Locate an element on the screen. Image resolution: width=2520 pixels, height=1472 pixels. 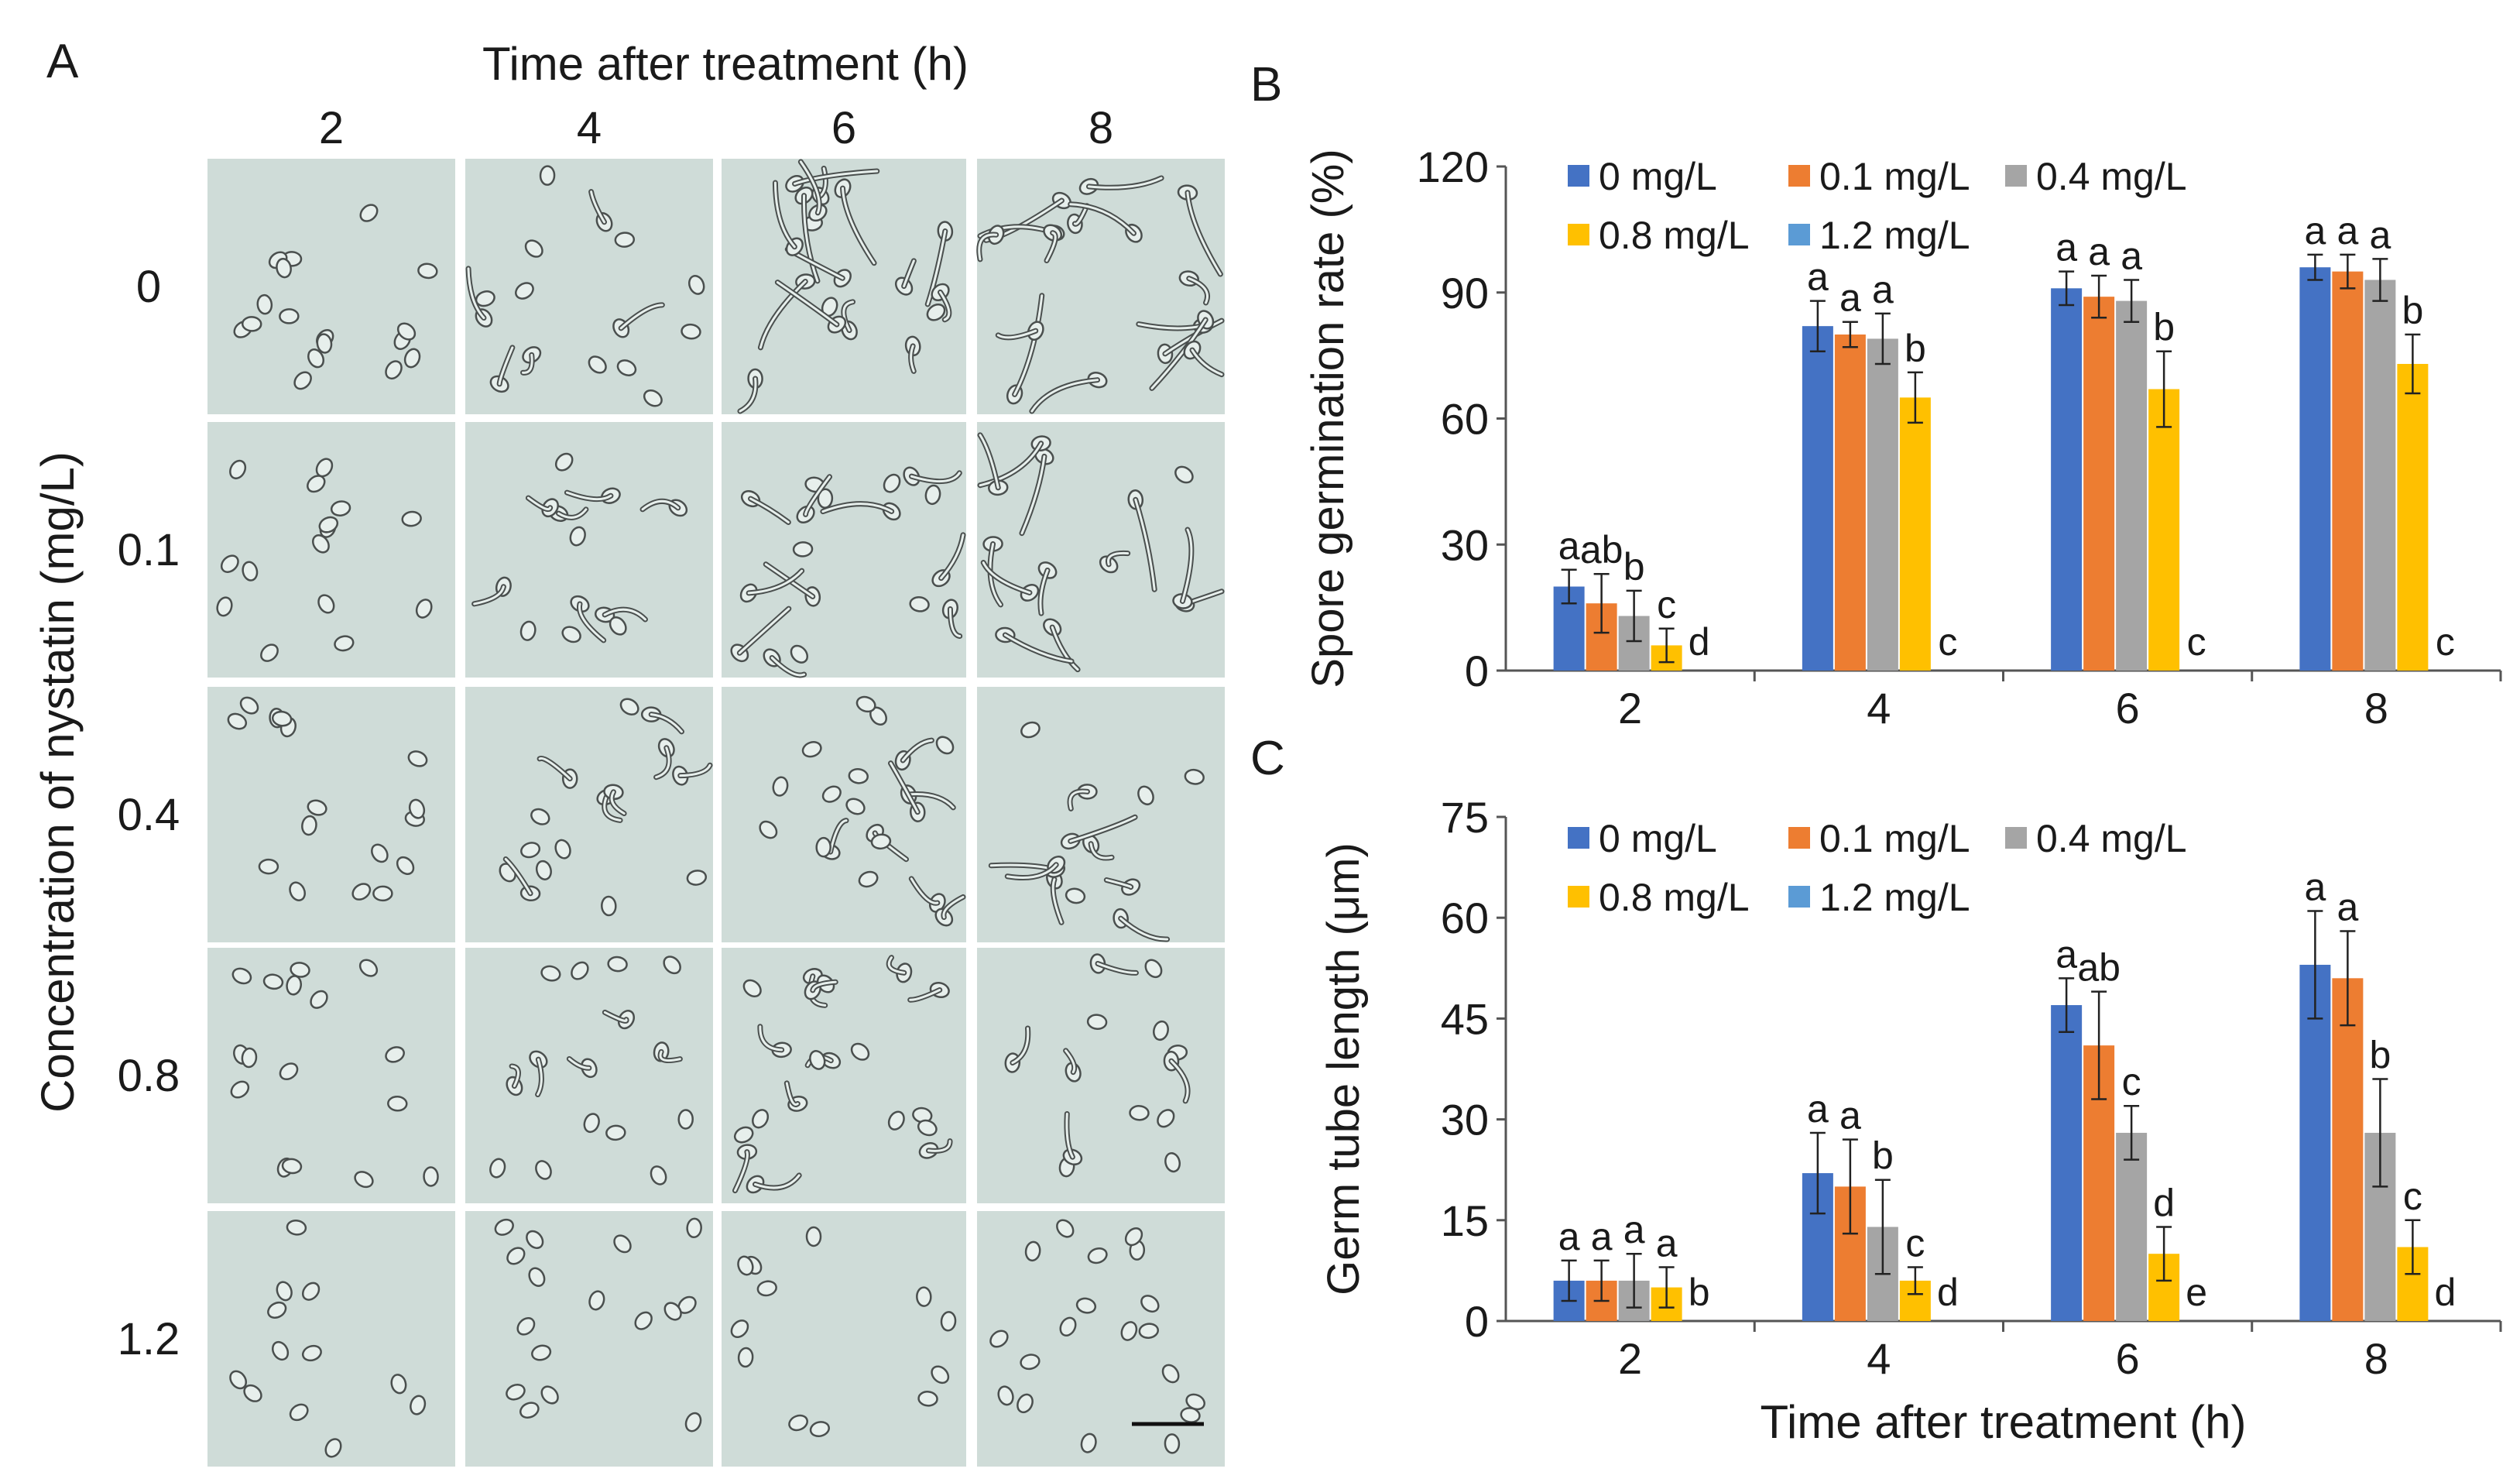
row-label: 0.8 is located at coordinates (149, 1076).